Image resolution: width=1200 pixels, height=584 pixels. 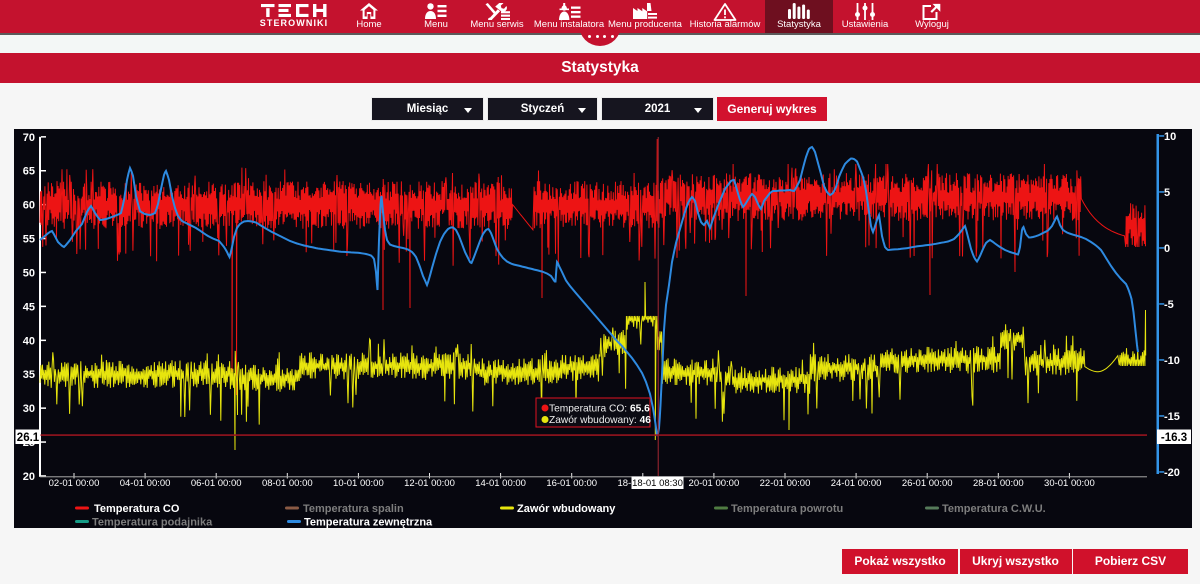 What do you see at coordinates (29, 138) in the screenshot?
I see `svg-text: 70` at bounding box center [29, 138].